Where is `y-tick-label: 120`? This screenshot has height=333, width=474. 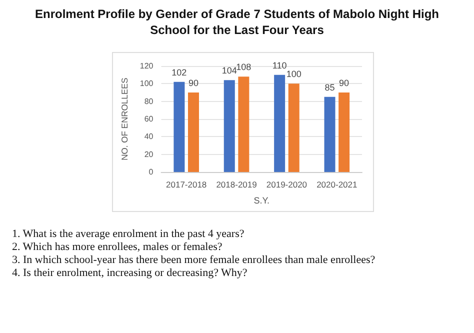
y-tick-label: 120 is located at coordinates (147, 66).